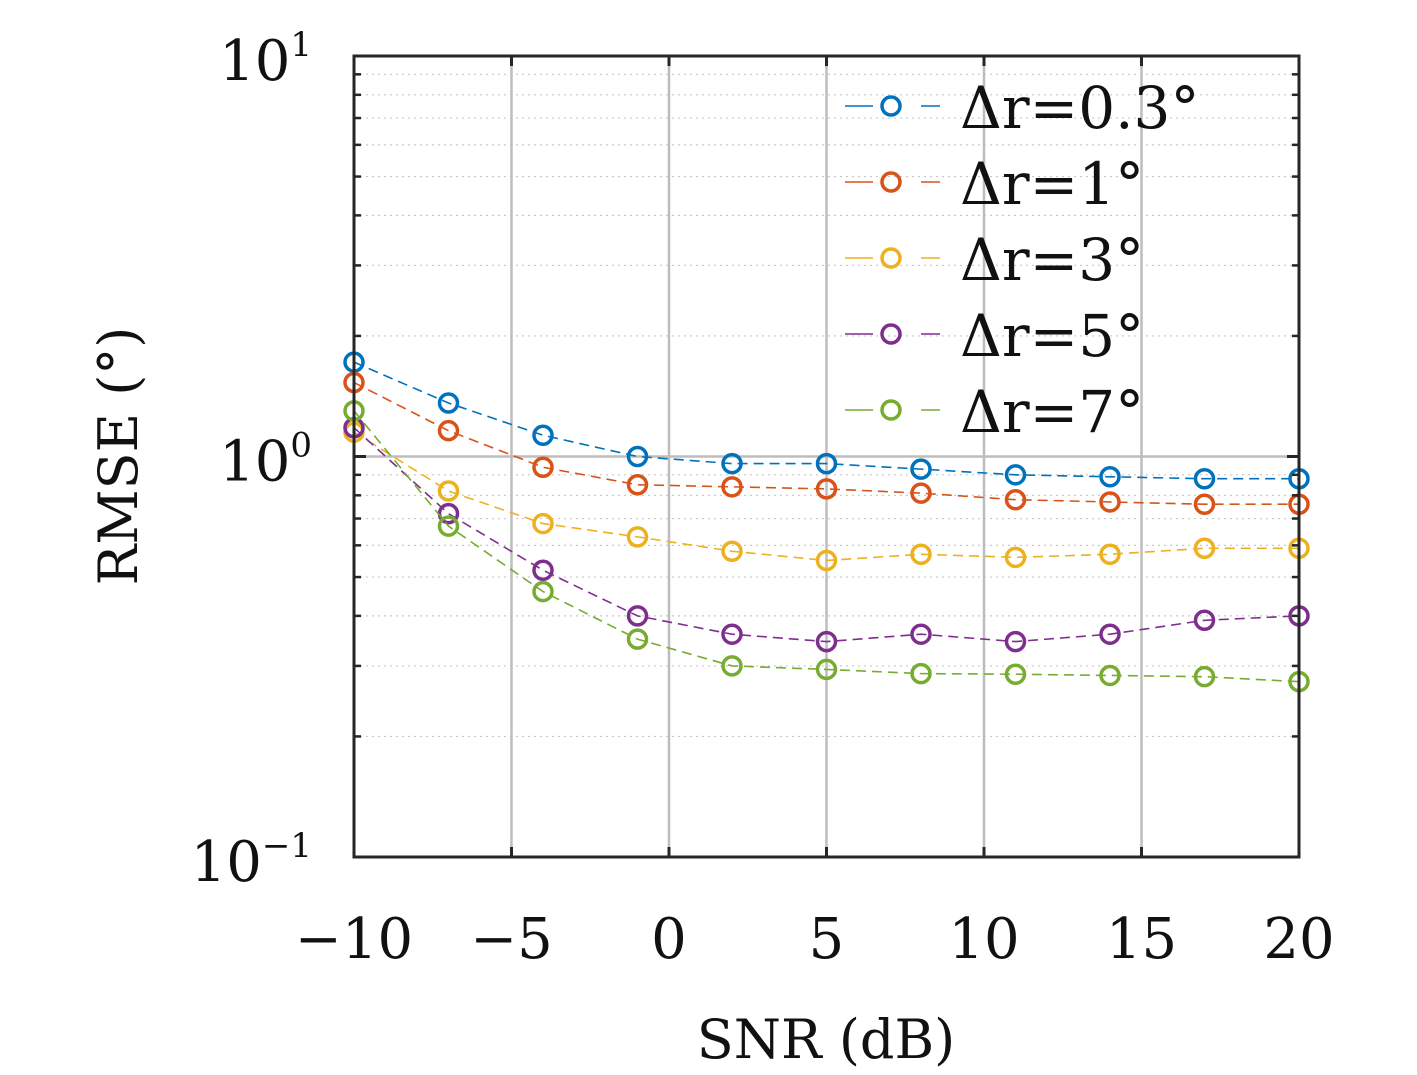  What do you see at coordinates (1052, 412) in the screenshot?
I see `legend-label: Δr=7°` at bounding box center [1052, 412].